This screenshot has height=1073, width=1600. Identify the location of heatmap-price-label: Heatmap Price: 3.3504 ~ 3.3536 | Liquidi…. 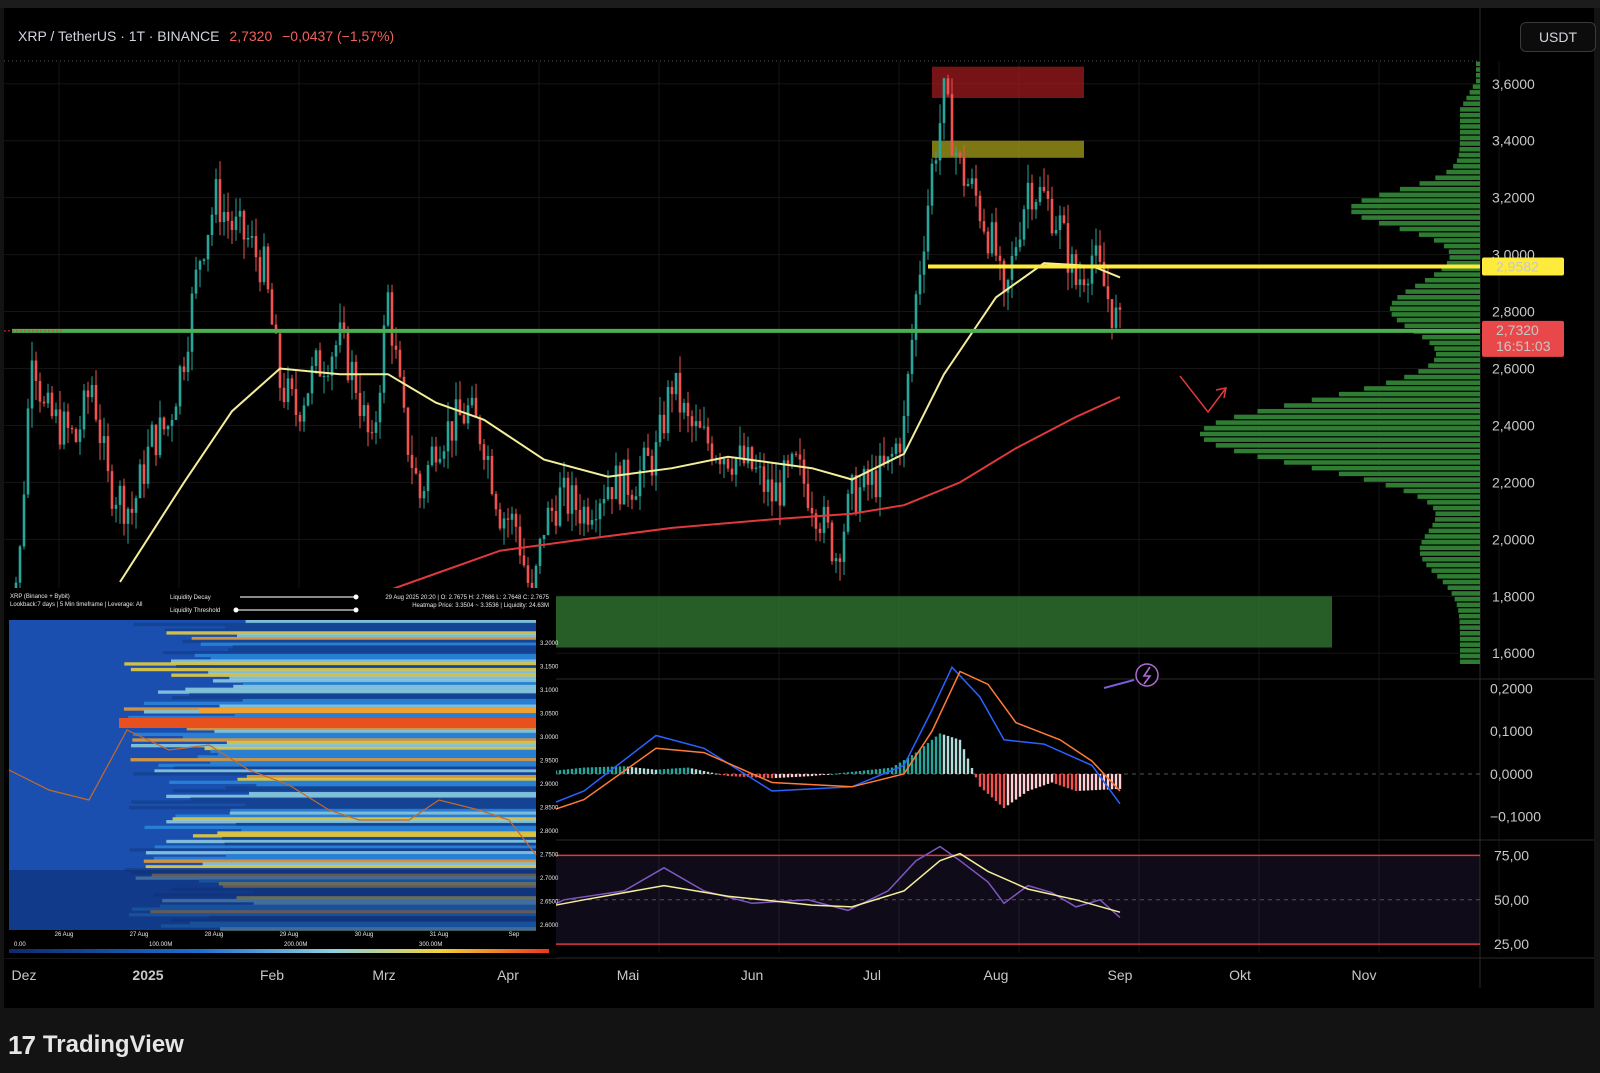
(480, 606).